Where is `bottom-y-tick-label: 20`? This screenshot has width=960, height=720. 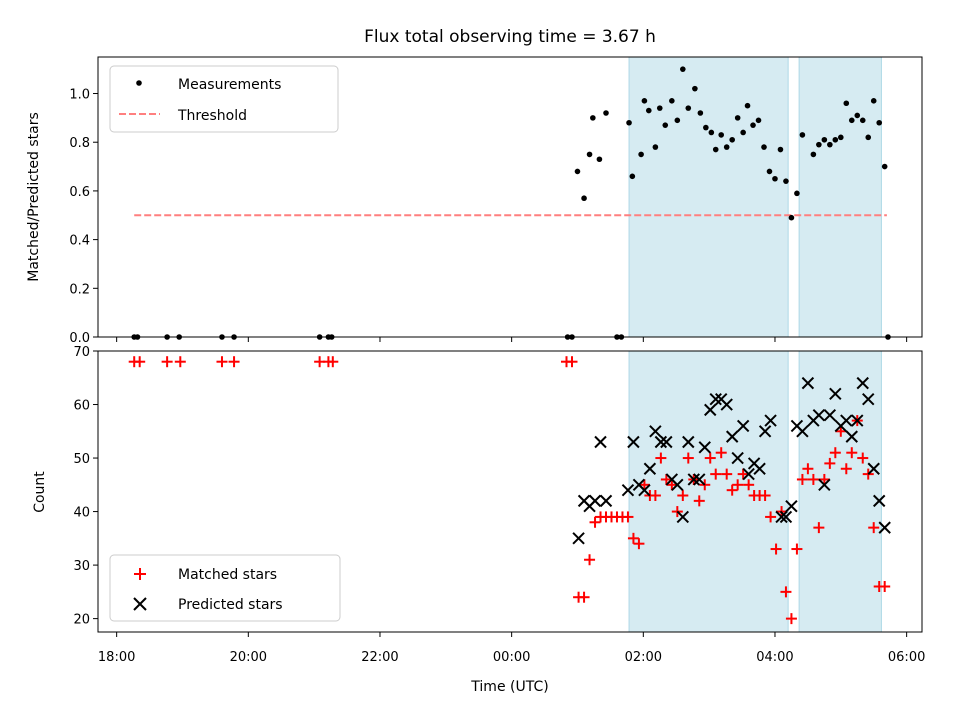
bottom-y-tick-label: 20 is located at coordinates (81, 620).